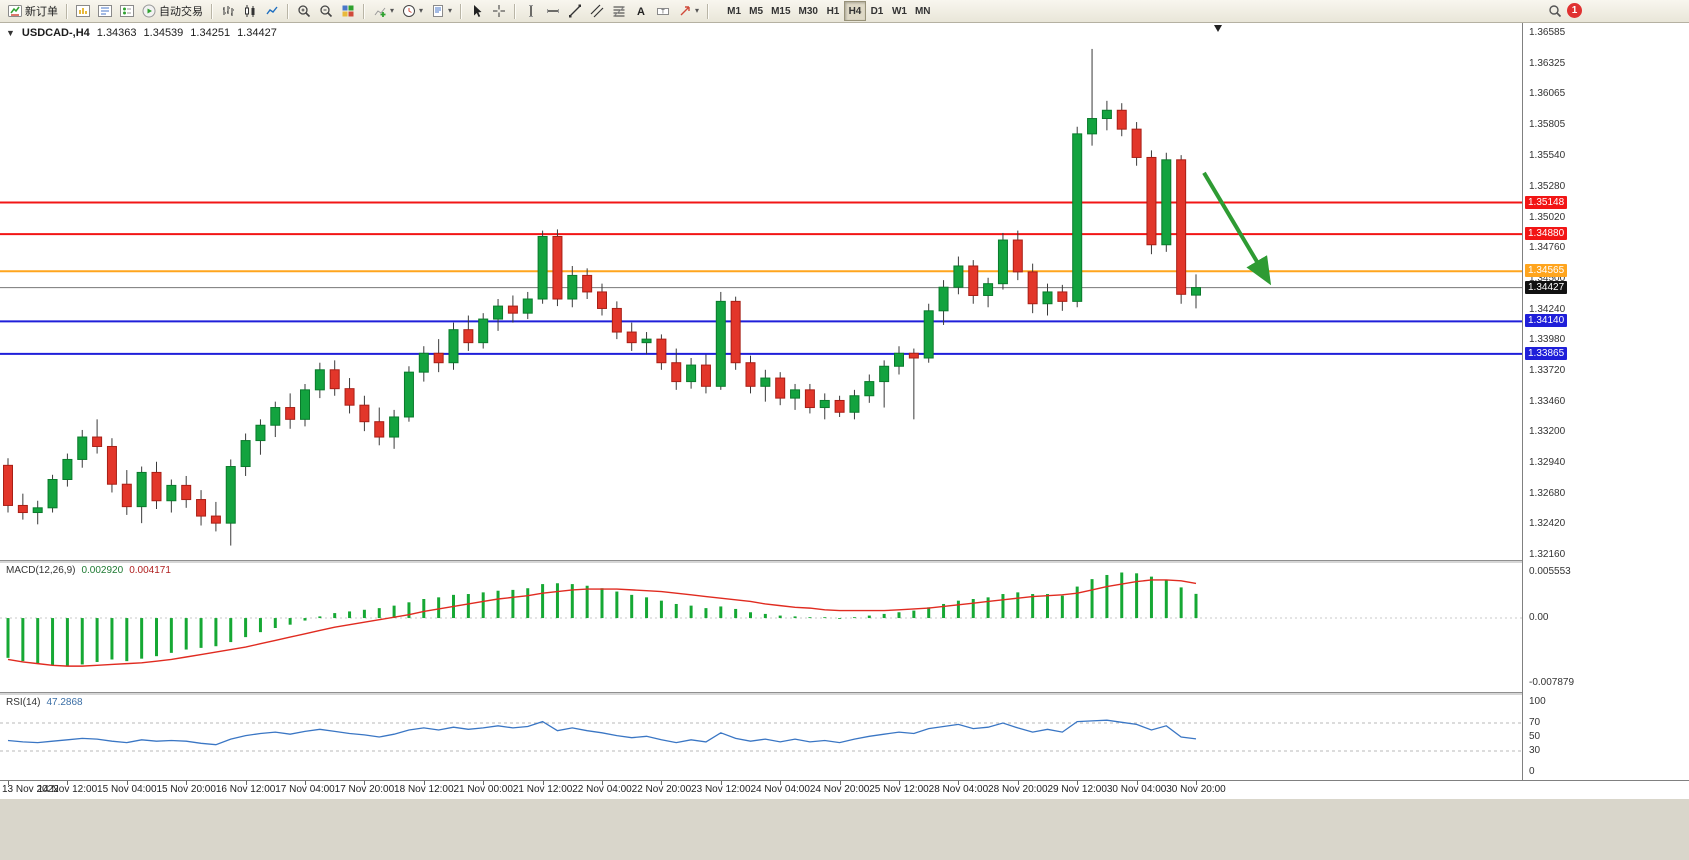  I want to click on svg-text: T, so click(663, 13).